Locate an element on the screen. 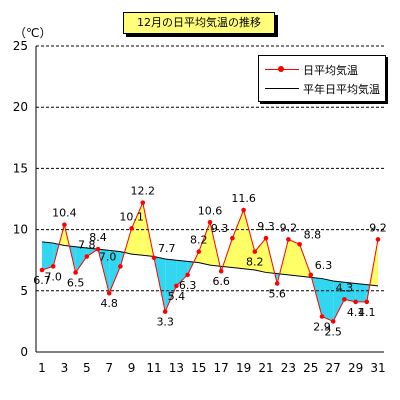 The height and width of the screenshot is (400, 400). y-tick-label-15: 15 is located at coordinates (20, 168).